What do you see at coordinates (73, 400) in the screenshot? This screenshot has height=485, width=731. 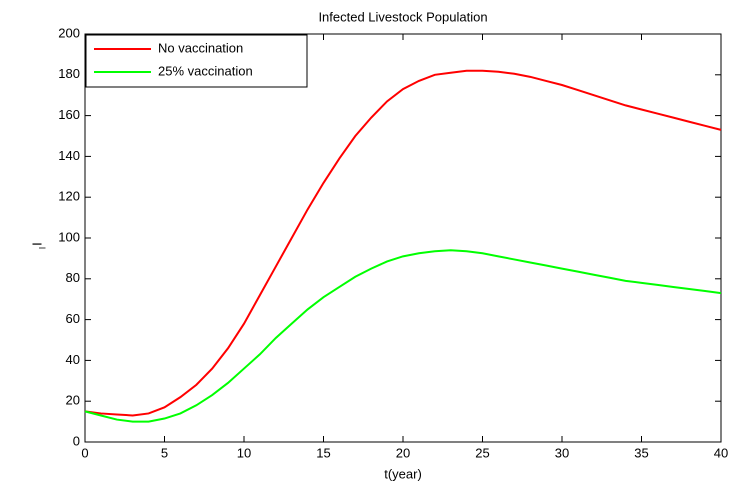 I see `y-tick-label: 20` at bounding box center [73, 400].